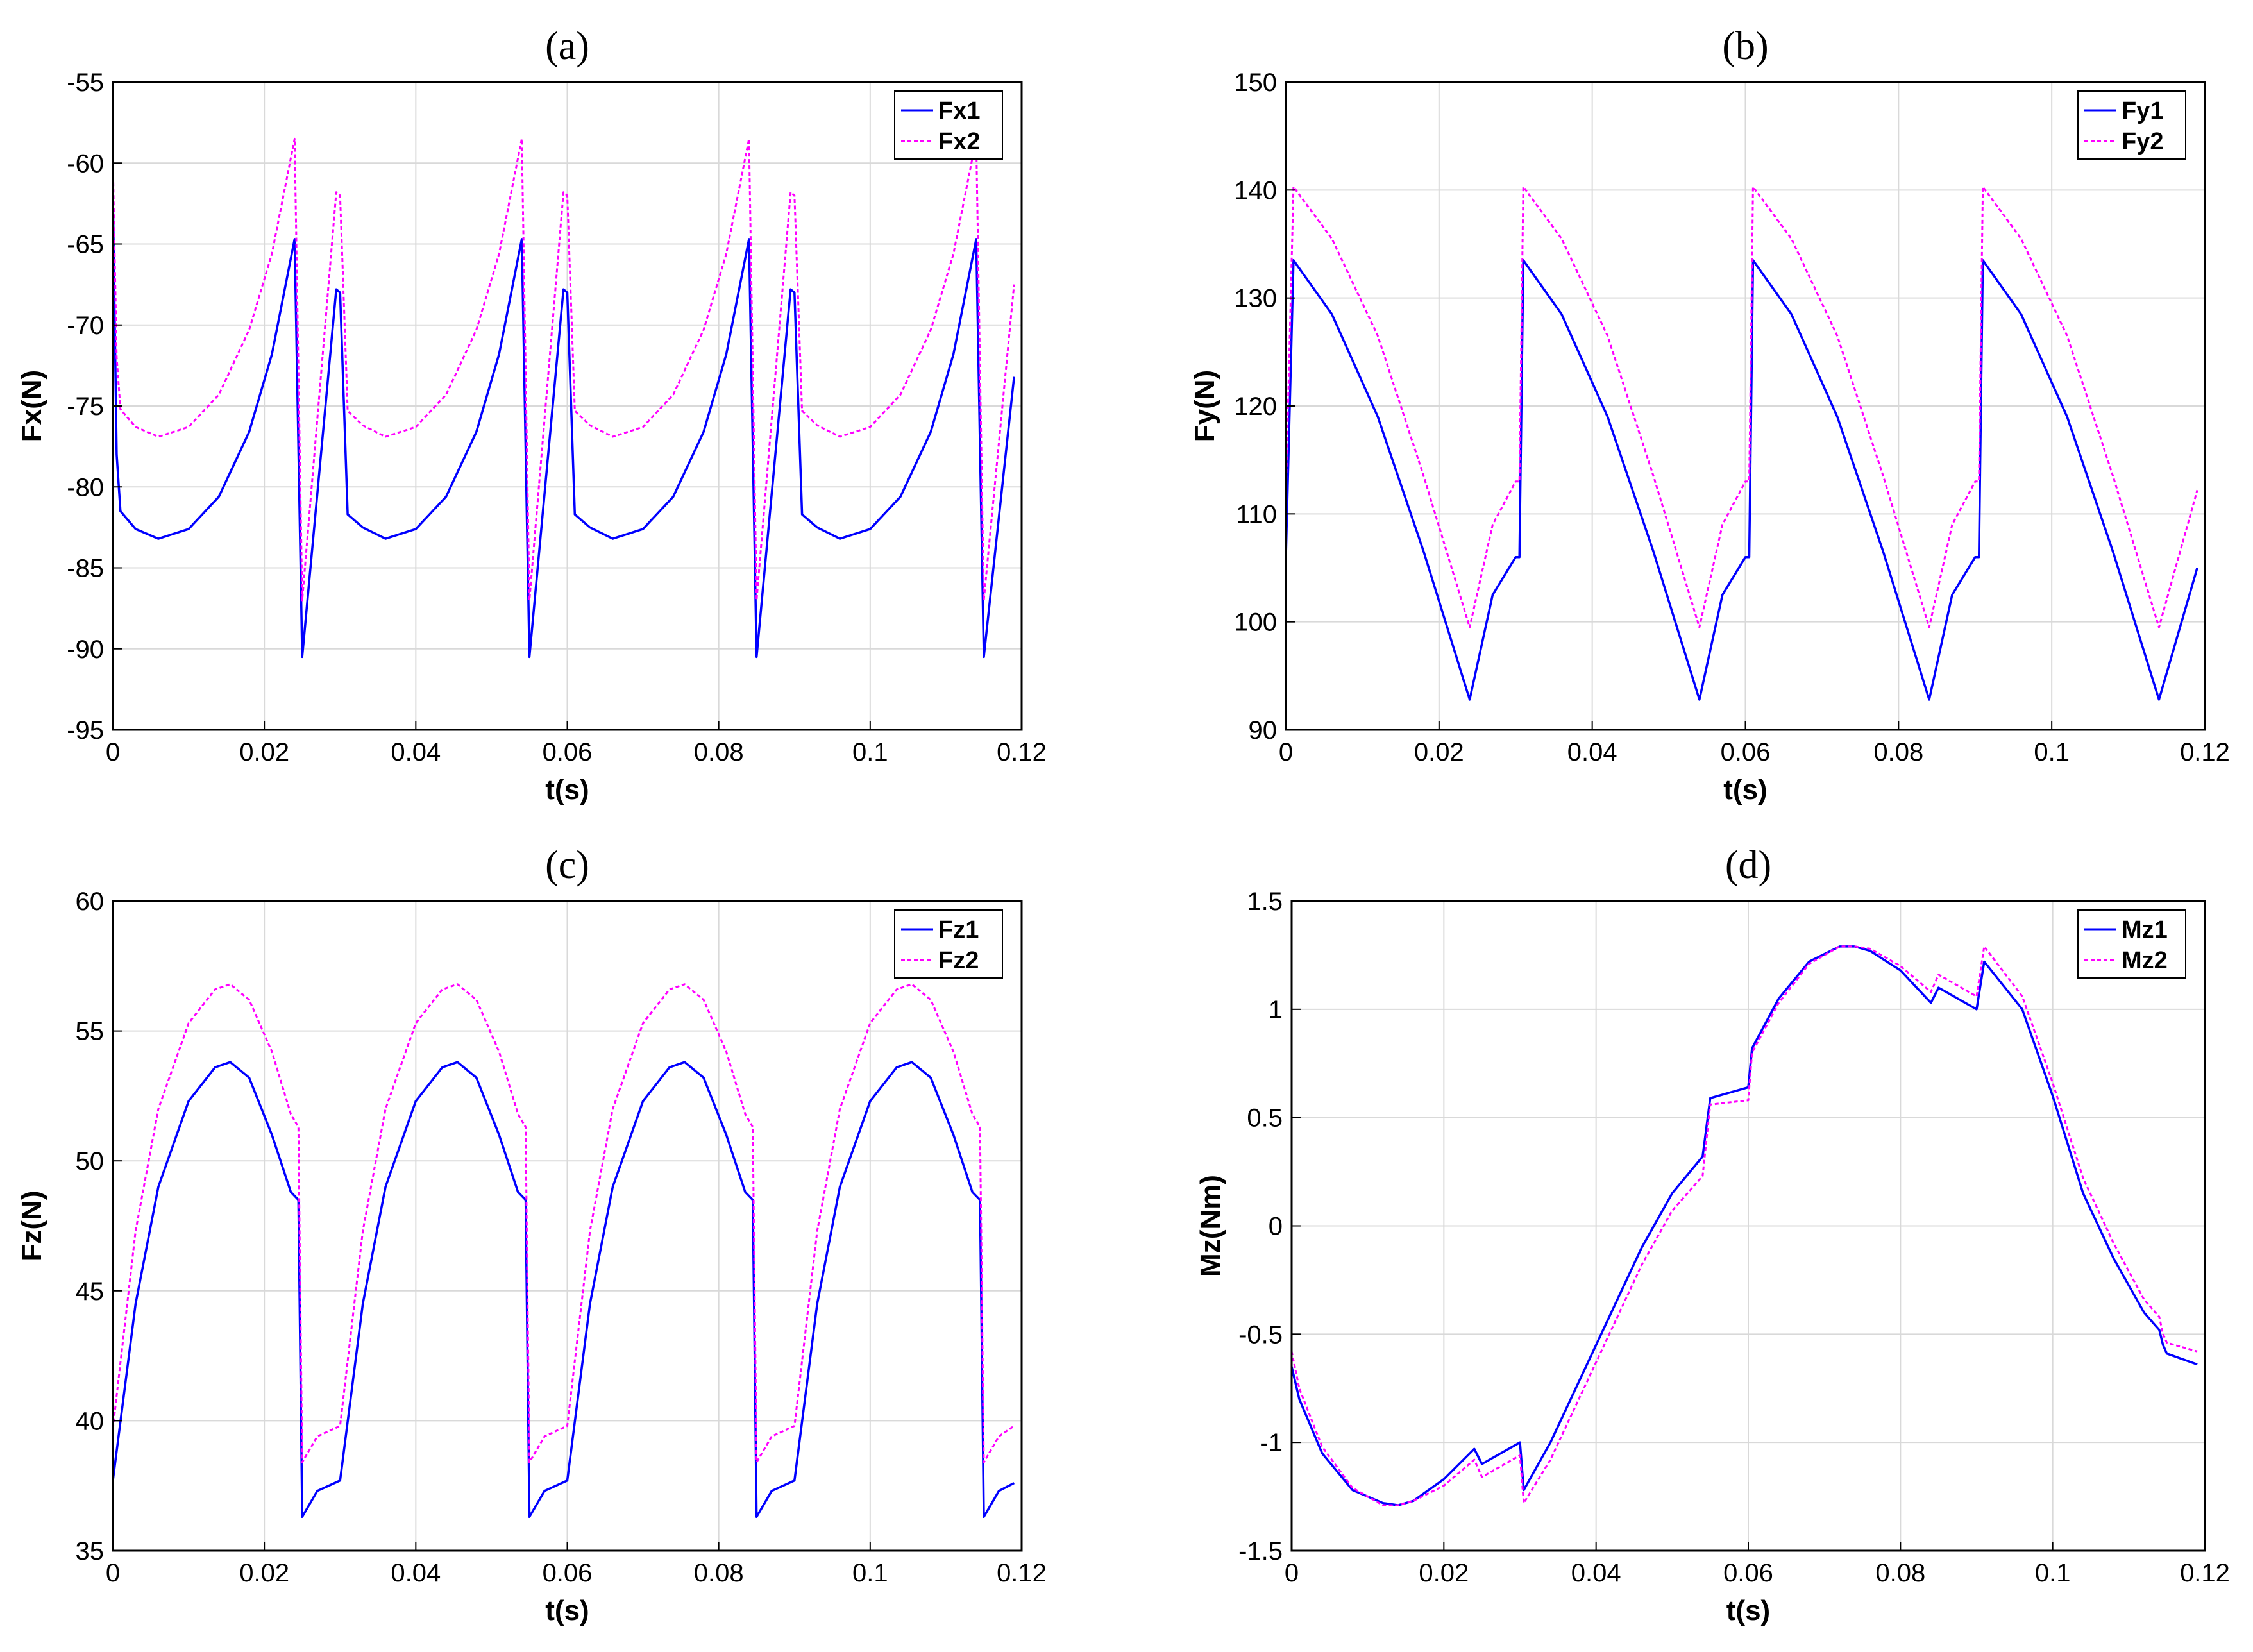 This screenshot has width=2253, height=1652. I want to click on chart-b-y-axis-label: Fy(N), so click(1205, 406).